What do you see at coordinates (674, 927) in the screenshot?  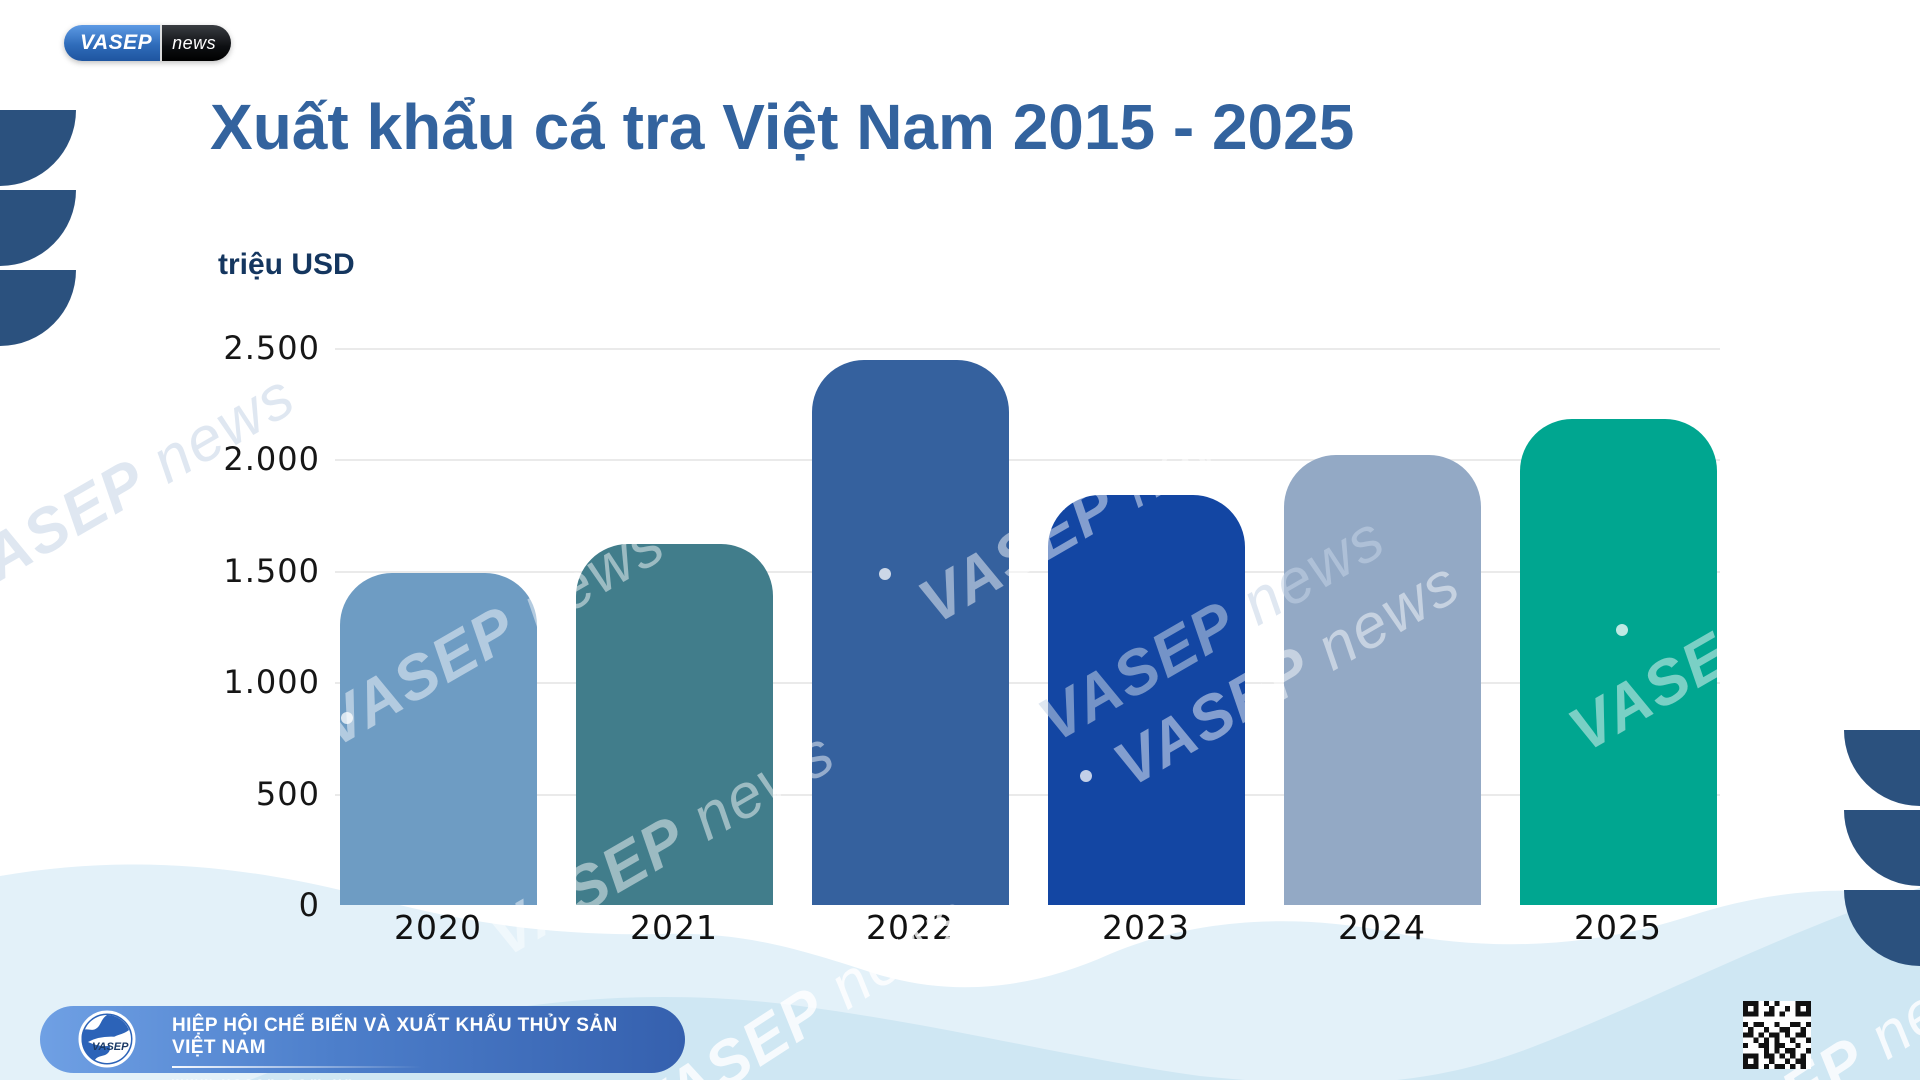 I see `x-tick-2021: 2021` at bounding box center [674, 927].